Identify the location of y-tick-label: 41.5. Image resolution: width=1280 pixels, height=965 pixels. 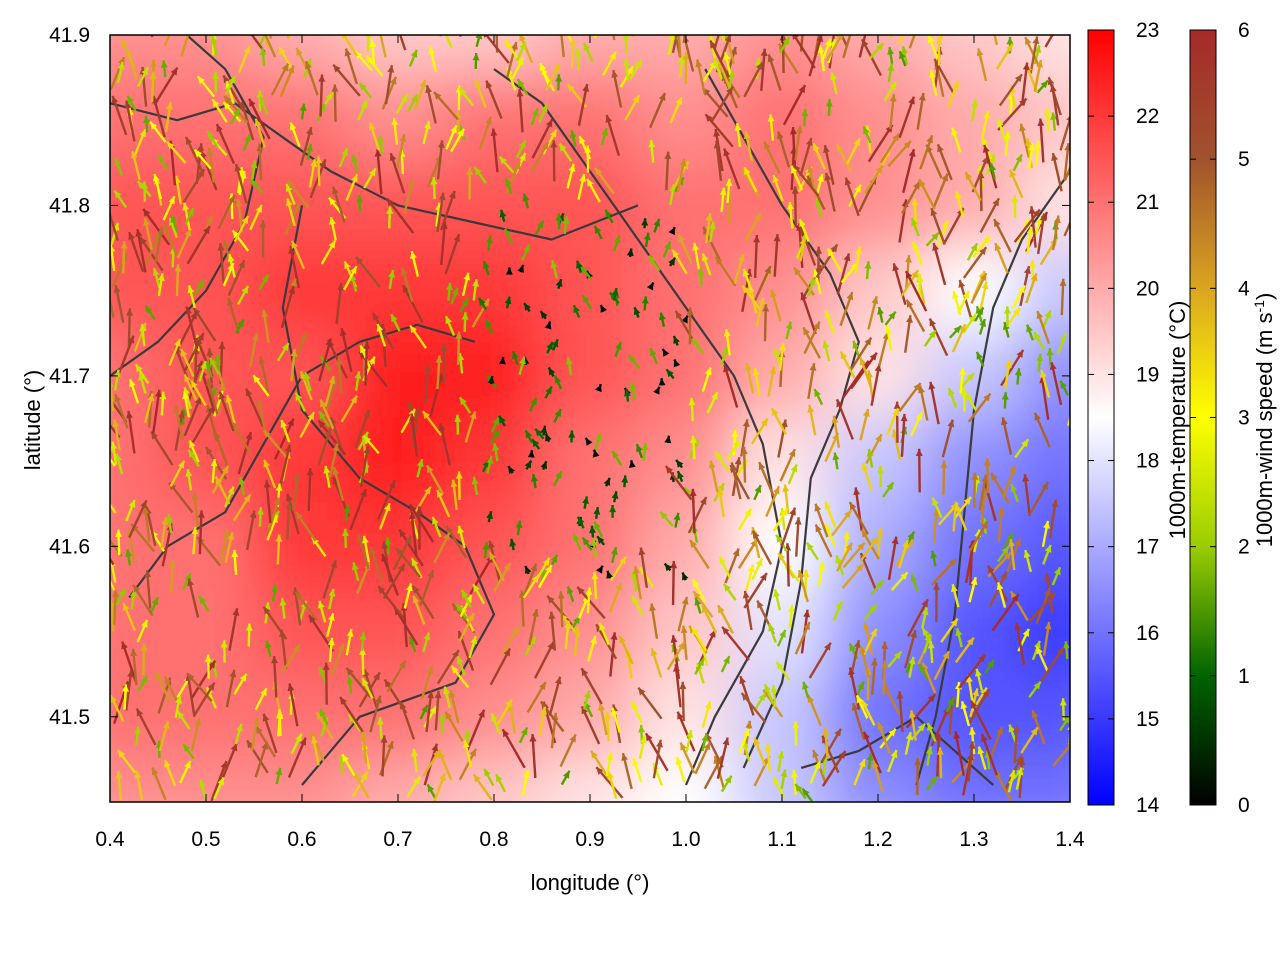
(69, 717).